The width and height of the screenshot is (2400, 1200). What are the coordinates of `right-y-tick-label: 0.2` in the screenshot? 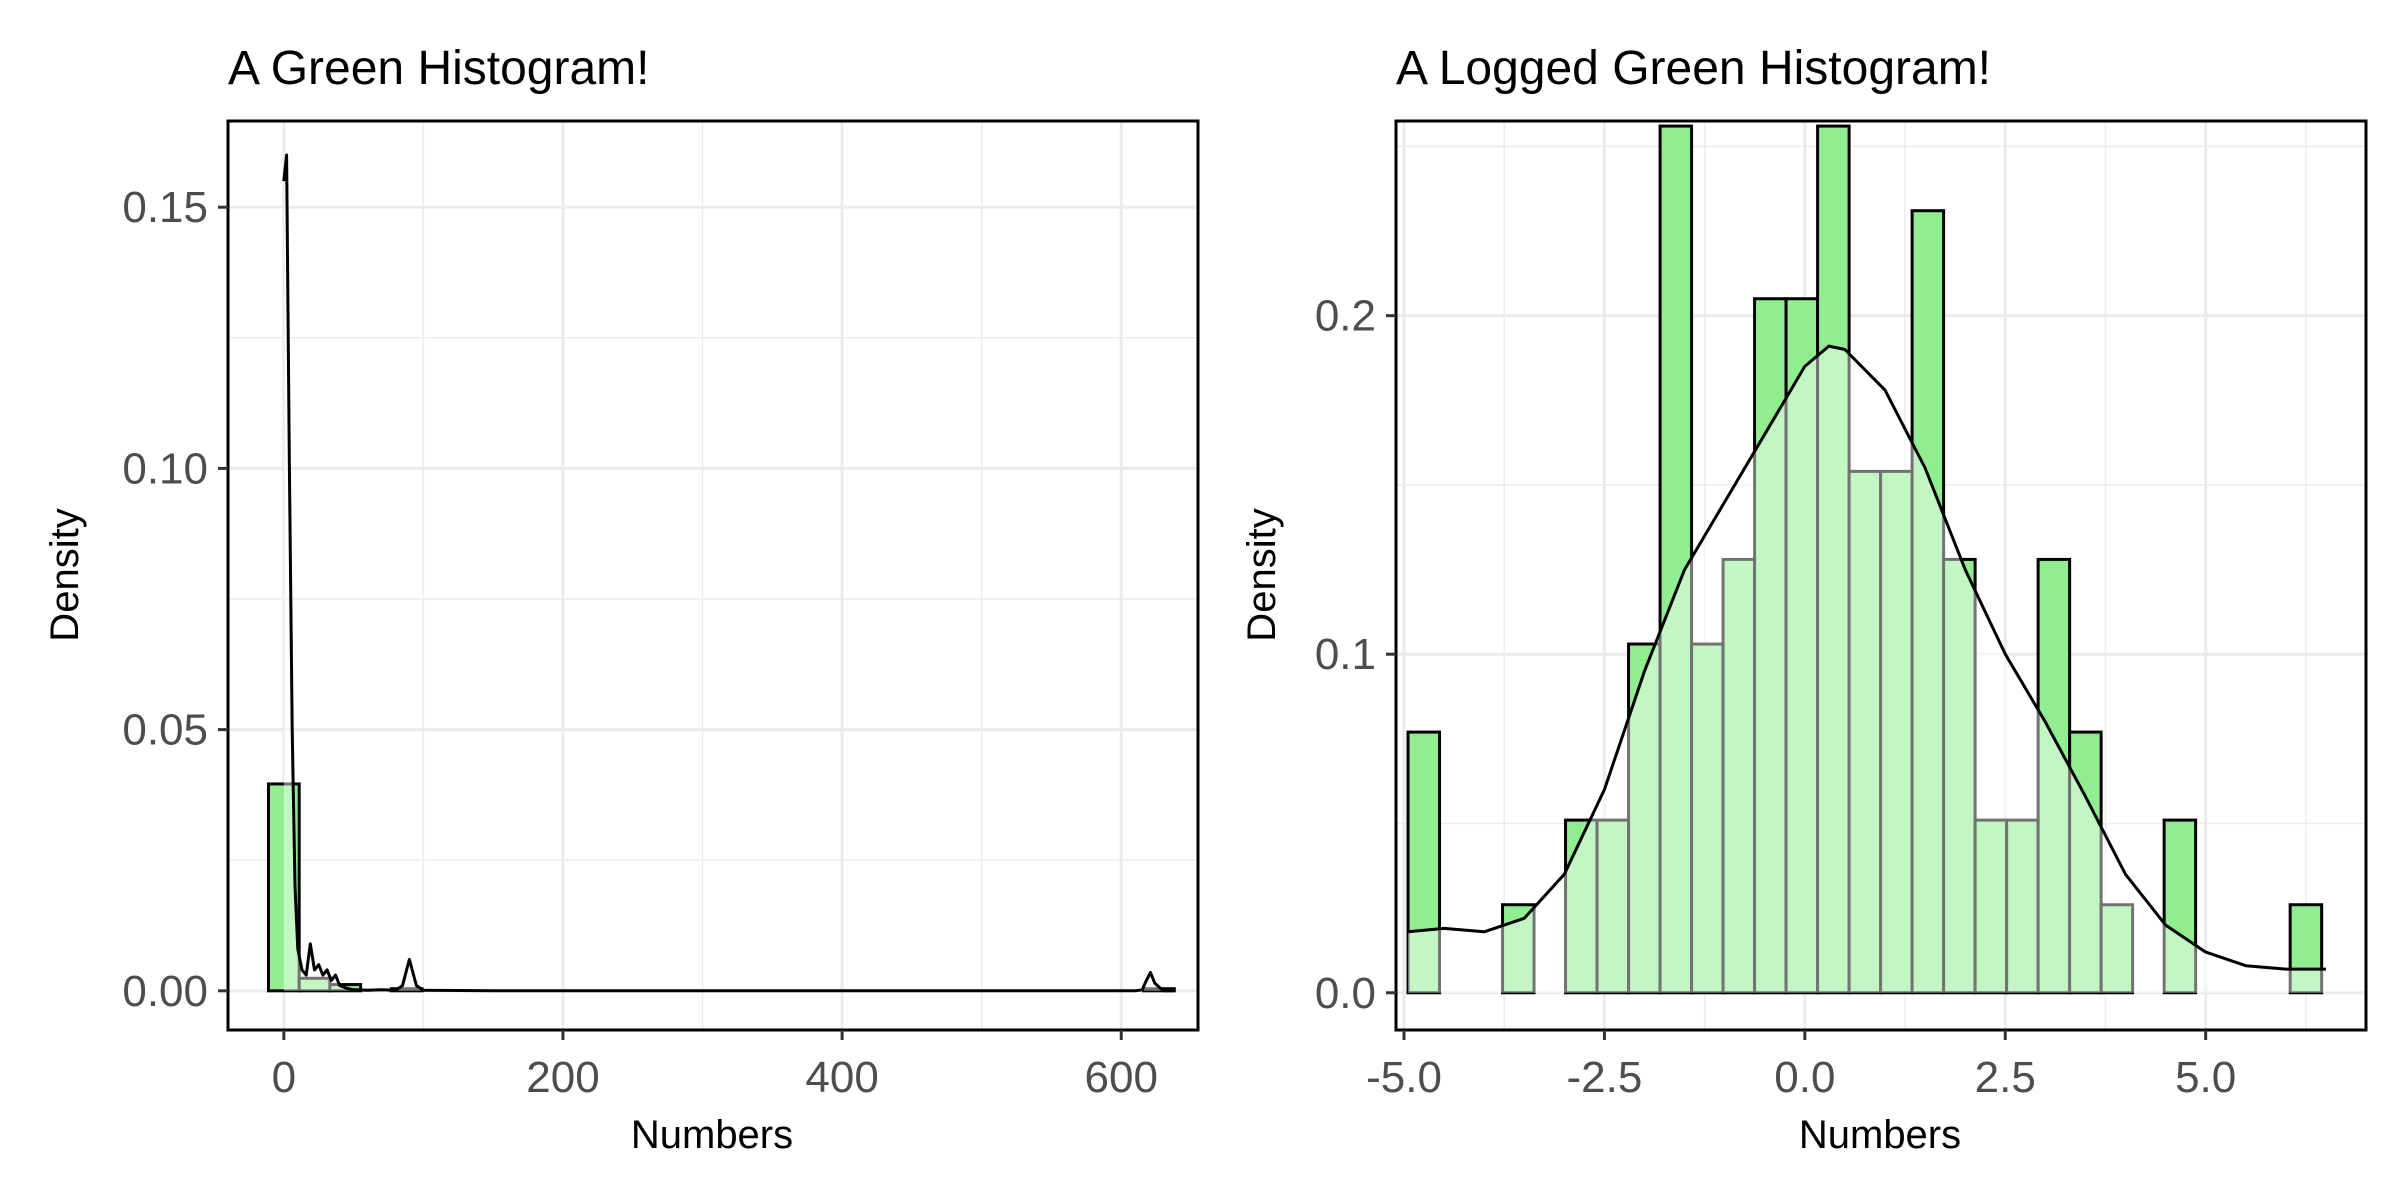 It's located at (1345, 316).